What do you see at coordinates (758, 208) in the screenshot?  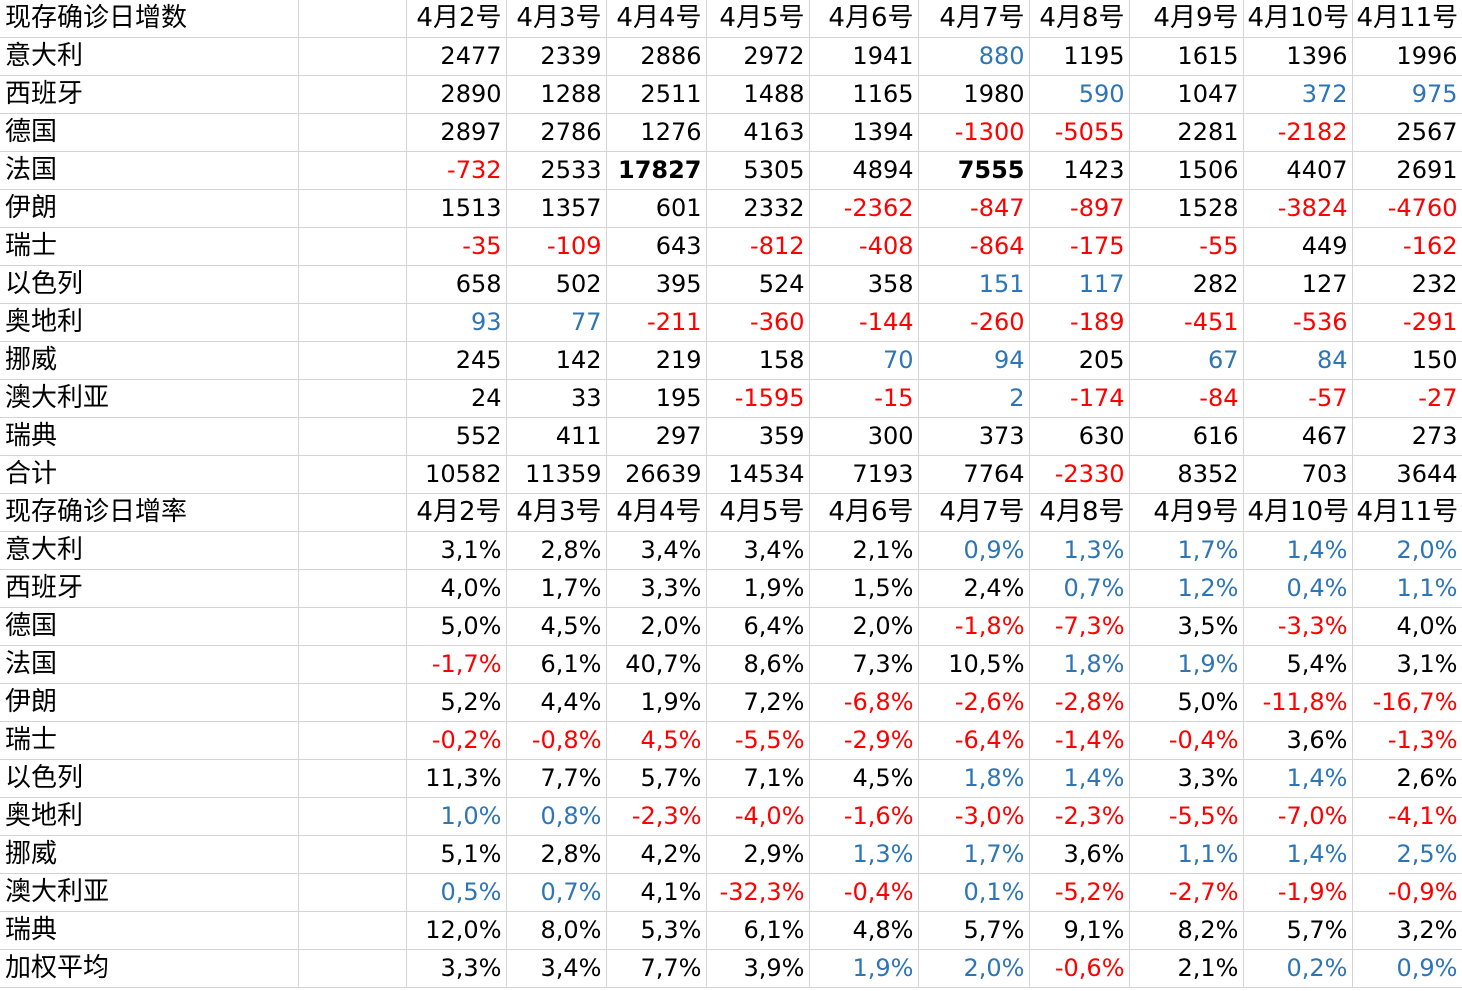 I see `value-cell: 2332` at bounding box center [758, 208].